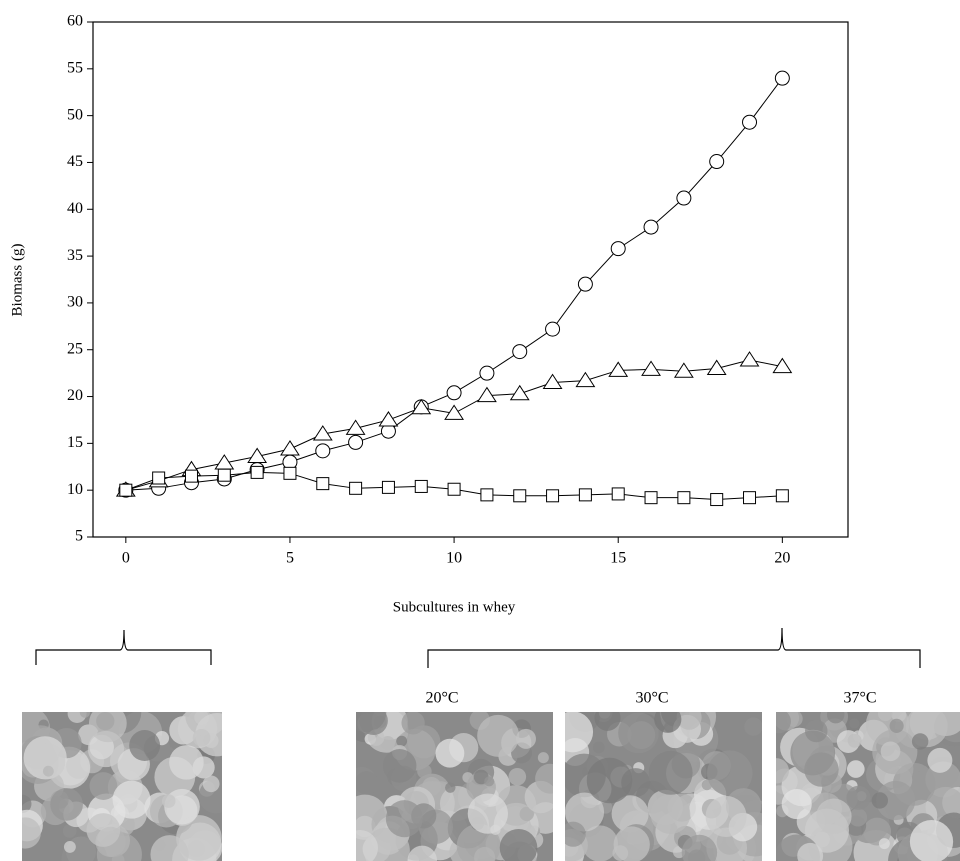 The image size is (960, 861). I want to click on x-tick-label: 5, so click(290, 558).